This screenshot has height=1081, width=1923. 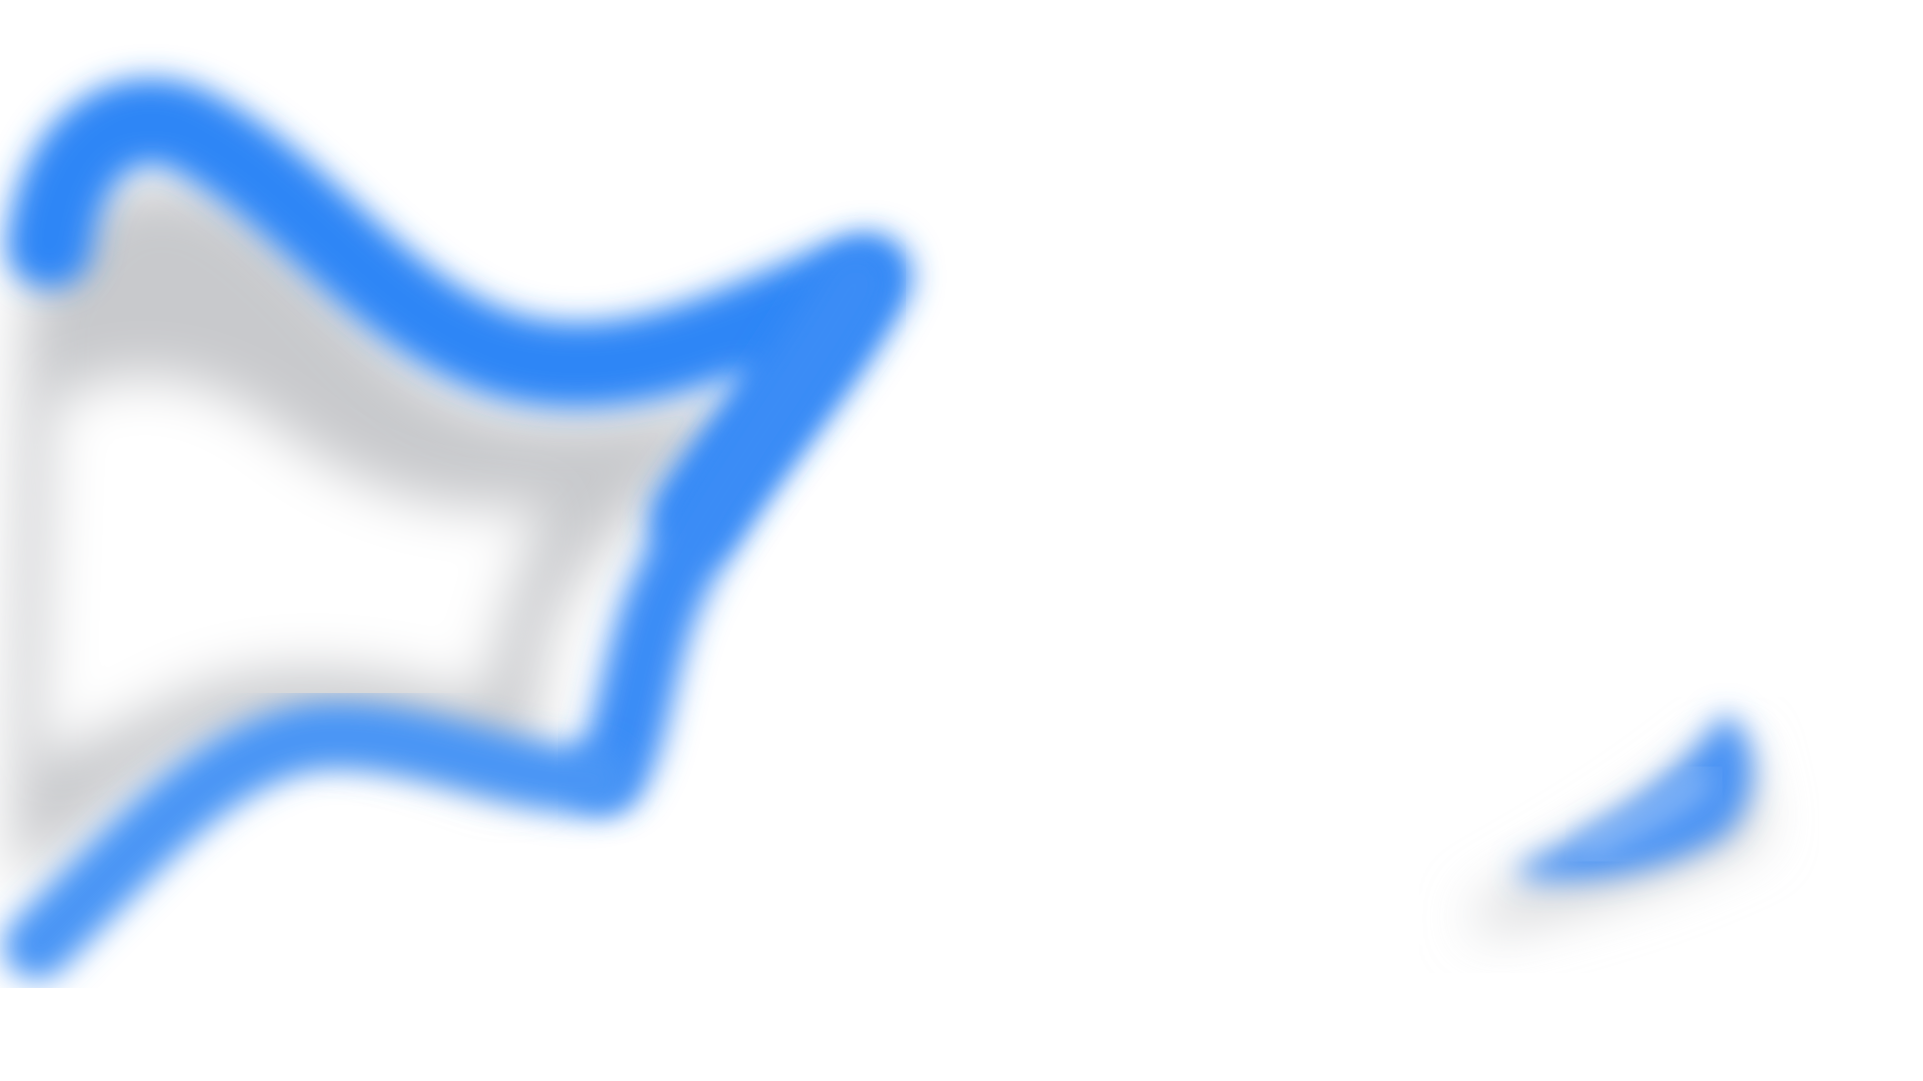 I want to click on small-shape, so click(x=1636, y=796).